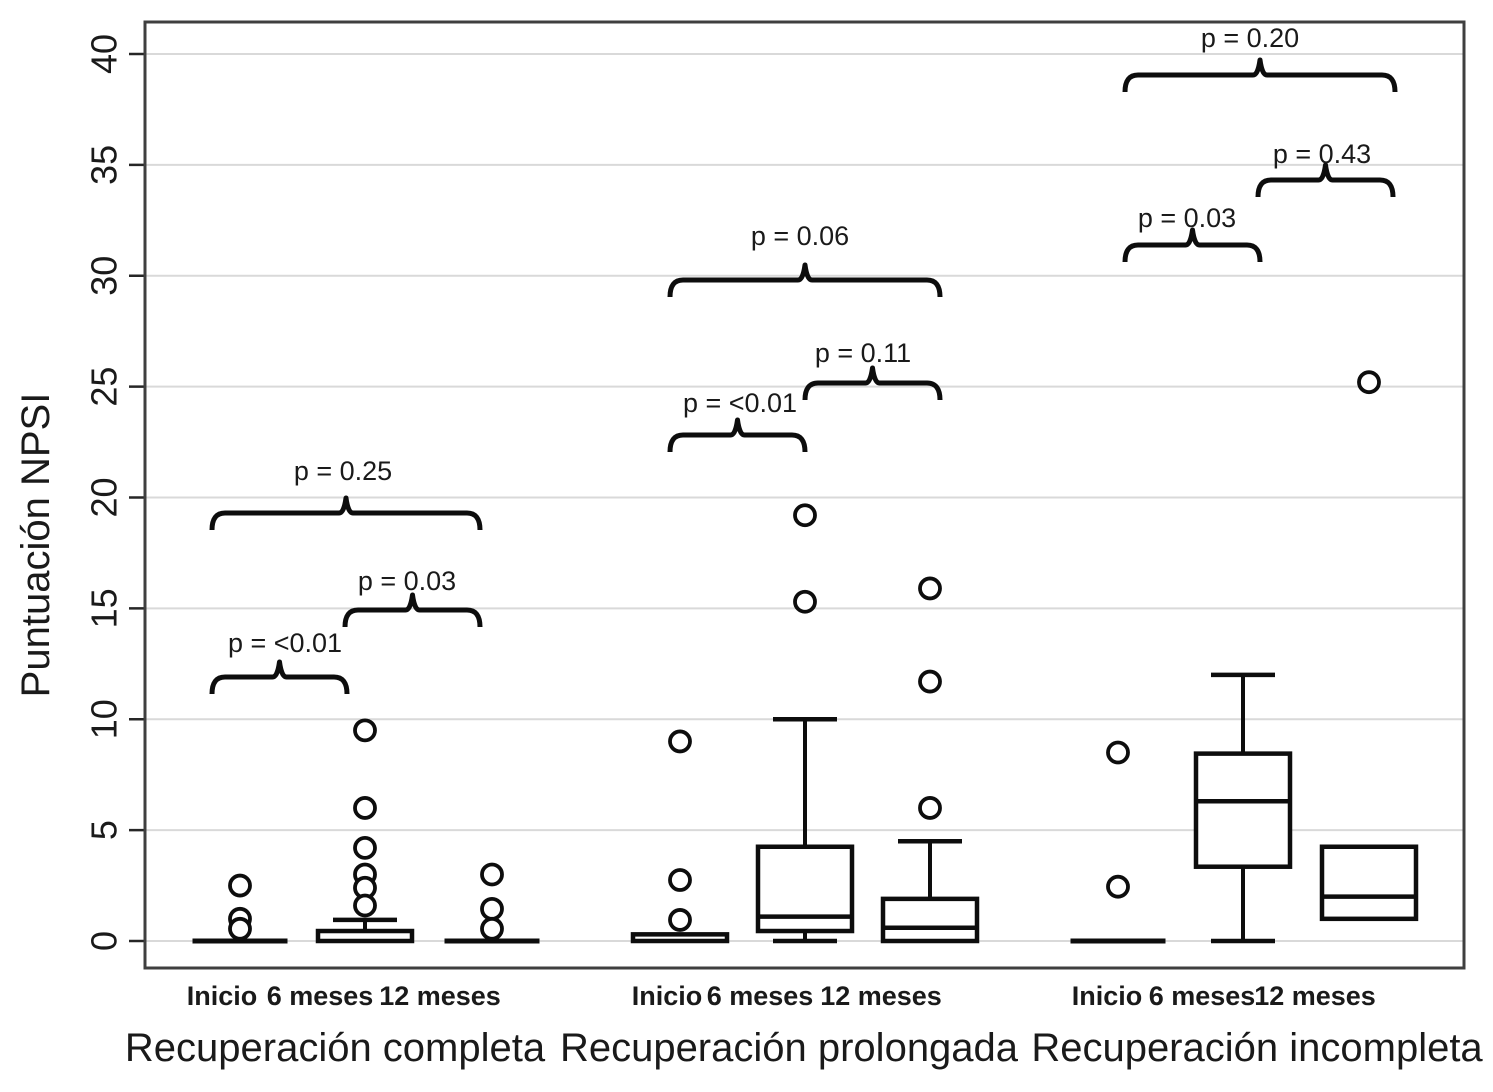 This screenshot has height=1092, width=1493. I want to click on y-tick-label: 40, so click(104, 54).